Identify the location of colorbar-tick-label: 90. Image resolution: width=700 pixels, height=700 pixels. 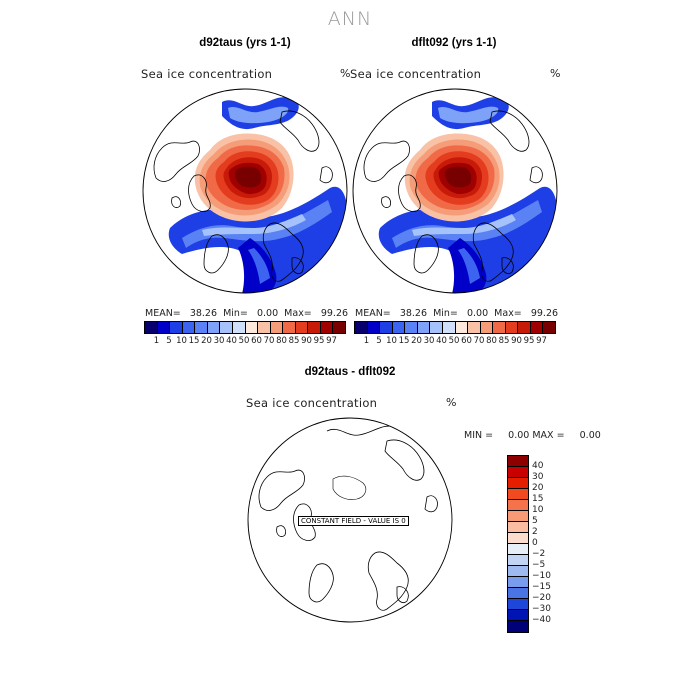
(306, 341).